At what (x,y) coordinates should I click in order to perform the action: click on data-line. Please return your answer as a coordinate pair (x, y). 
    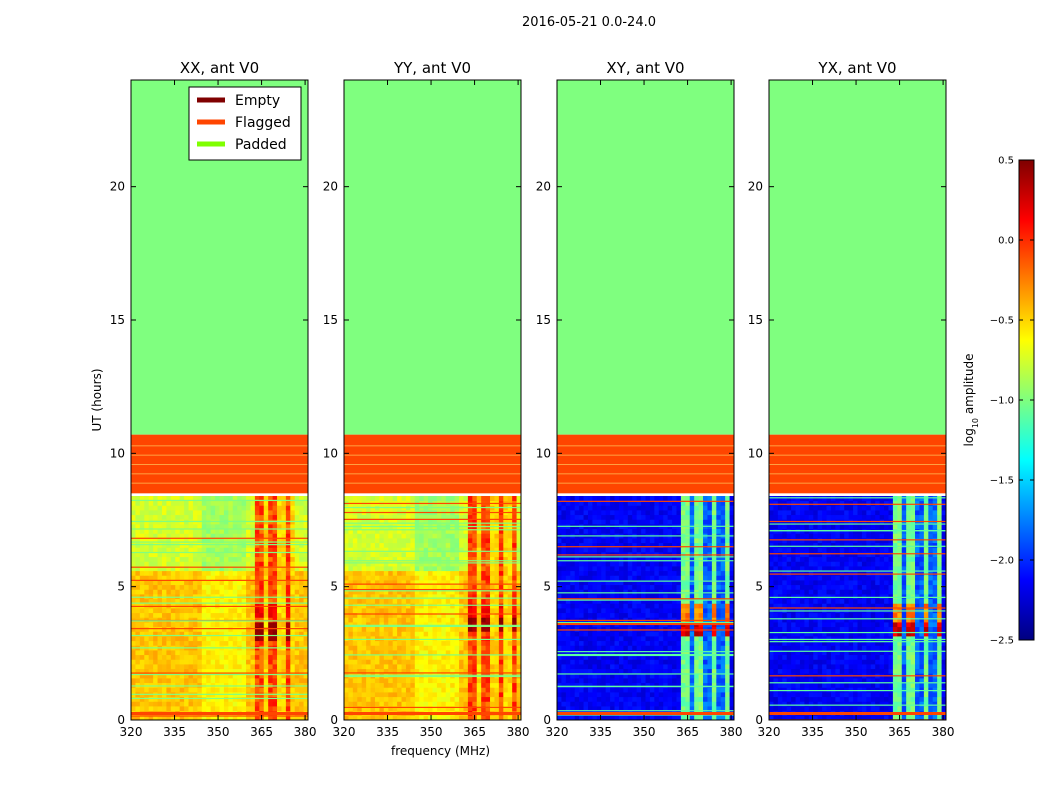
    Looking at the image, I should click on (432, 614).